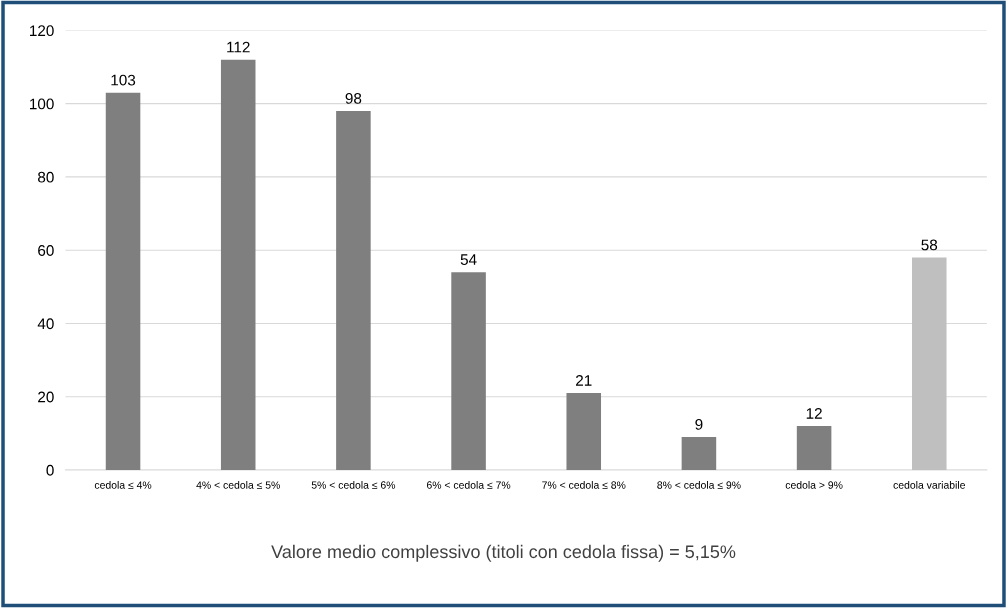 This screenshot has width=1007, height=608. Describe the element at coordinates (584, 485) in the screenshot. I see `x-tick-label: 7% < cedola ≤ 8%` at that location.